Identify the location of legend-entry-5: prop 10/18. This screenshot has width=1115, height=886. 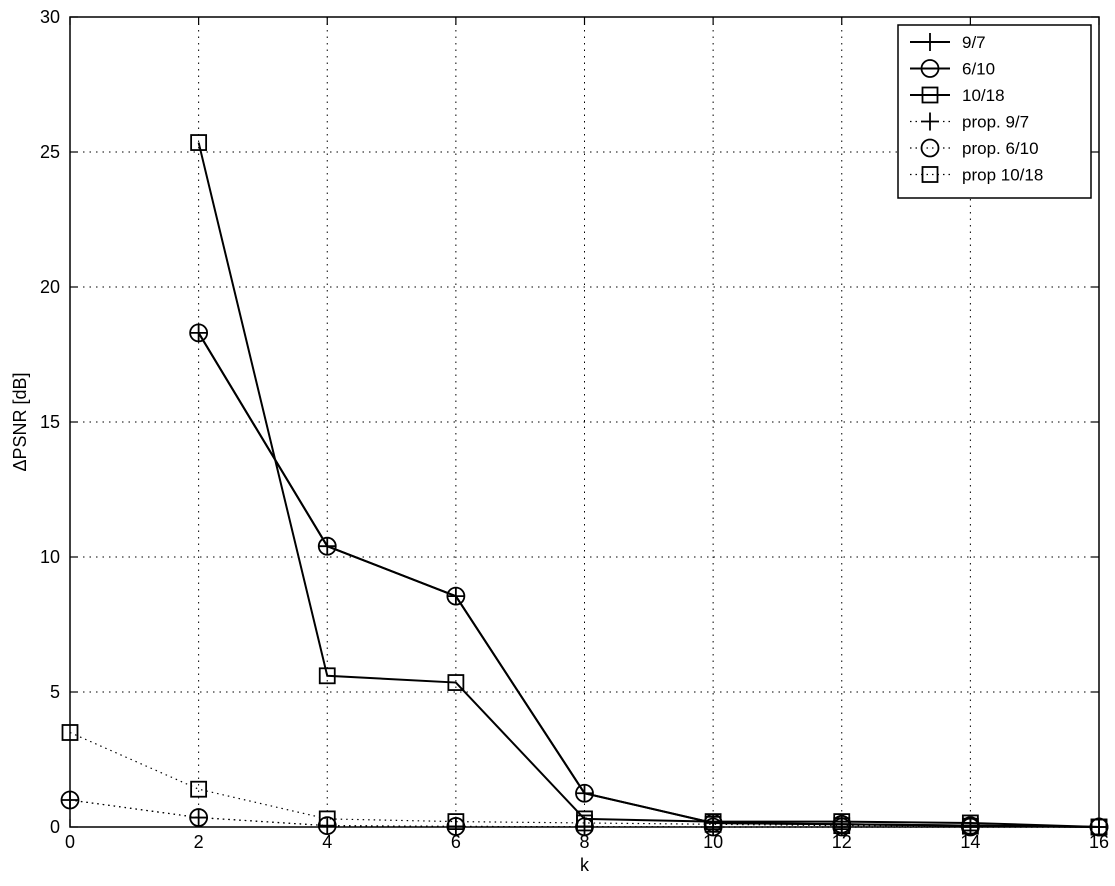
(976, 175).